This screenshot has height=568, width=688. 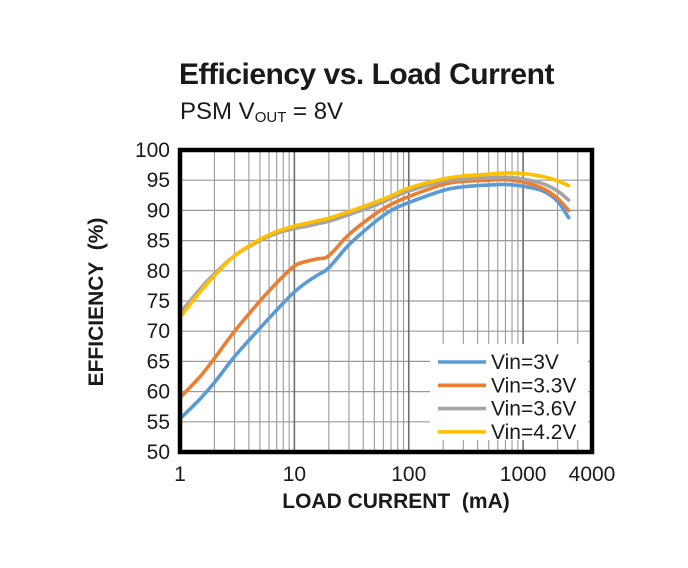 What do you see at coordinates (158, 331) in the screenshot?
I see `y-tick-label: 70` at bounding box center [158, 331].